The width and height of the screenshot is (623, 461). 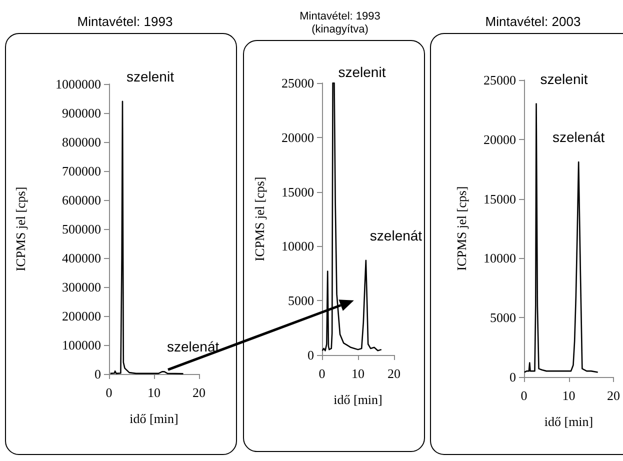 I want to click on y-tick-label: 800000, so click(x=81, y=142).